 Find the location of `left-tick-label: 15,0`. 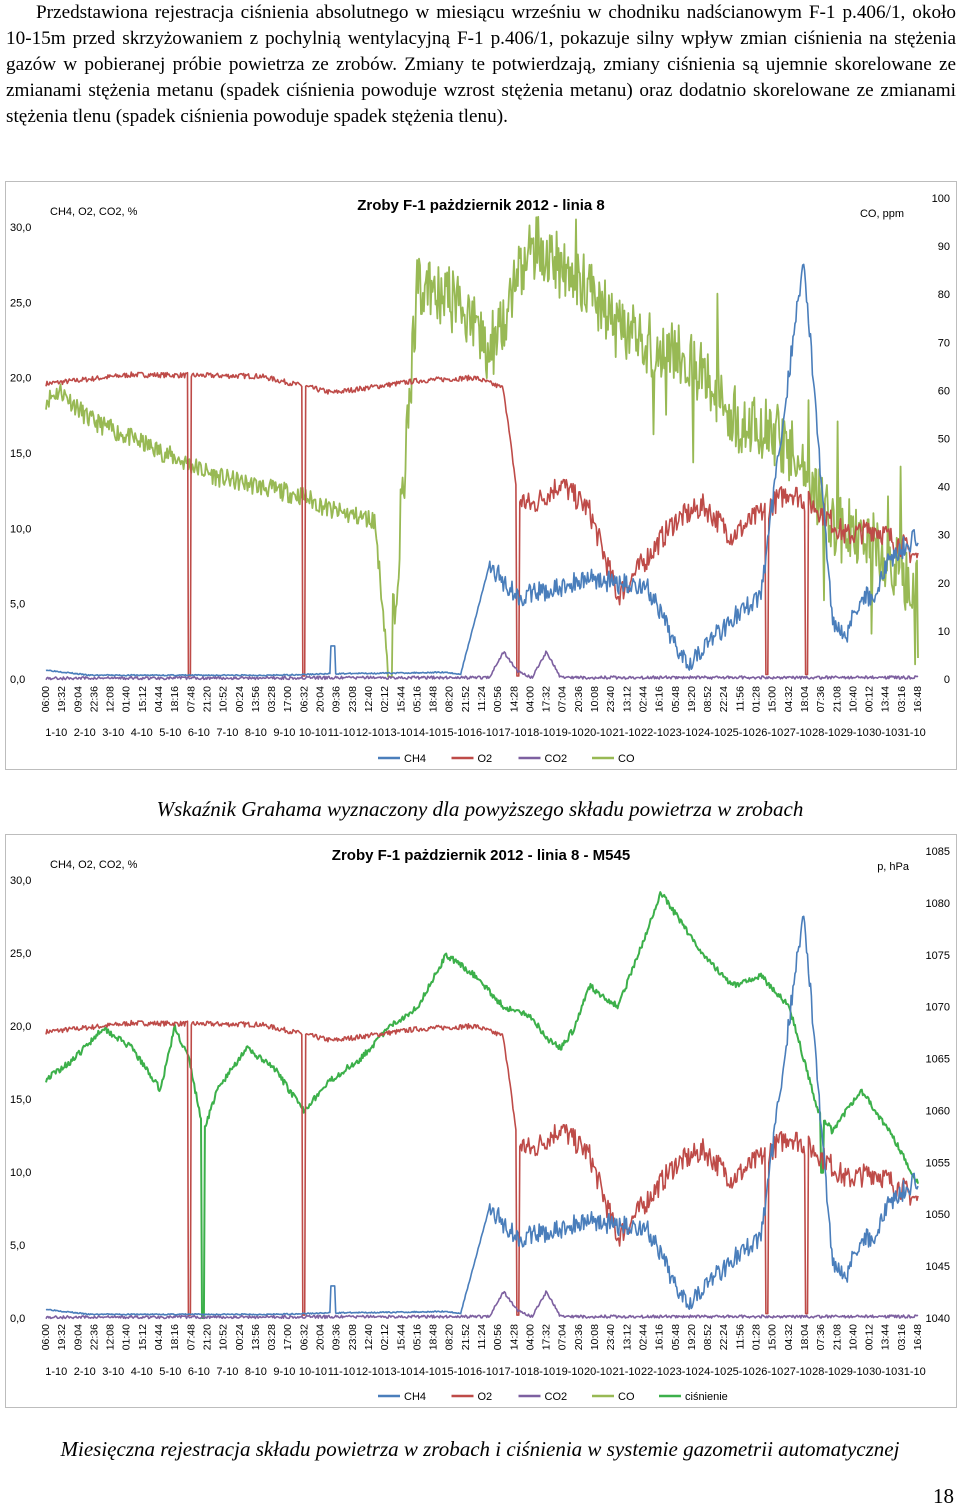

left-tick-label: 15,0 is located at coordinates (20, 1100).